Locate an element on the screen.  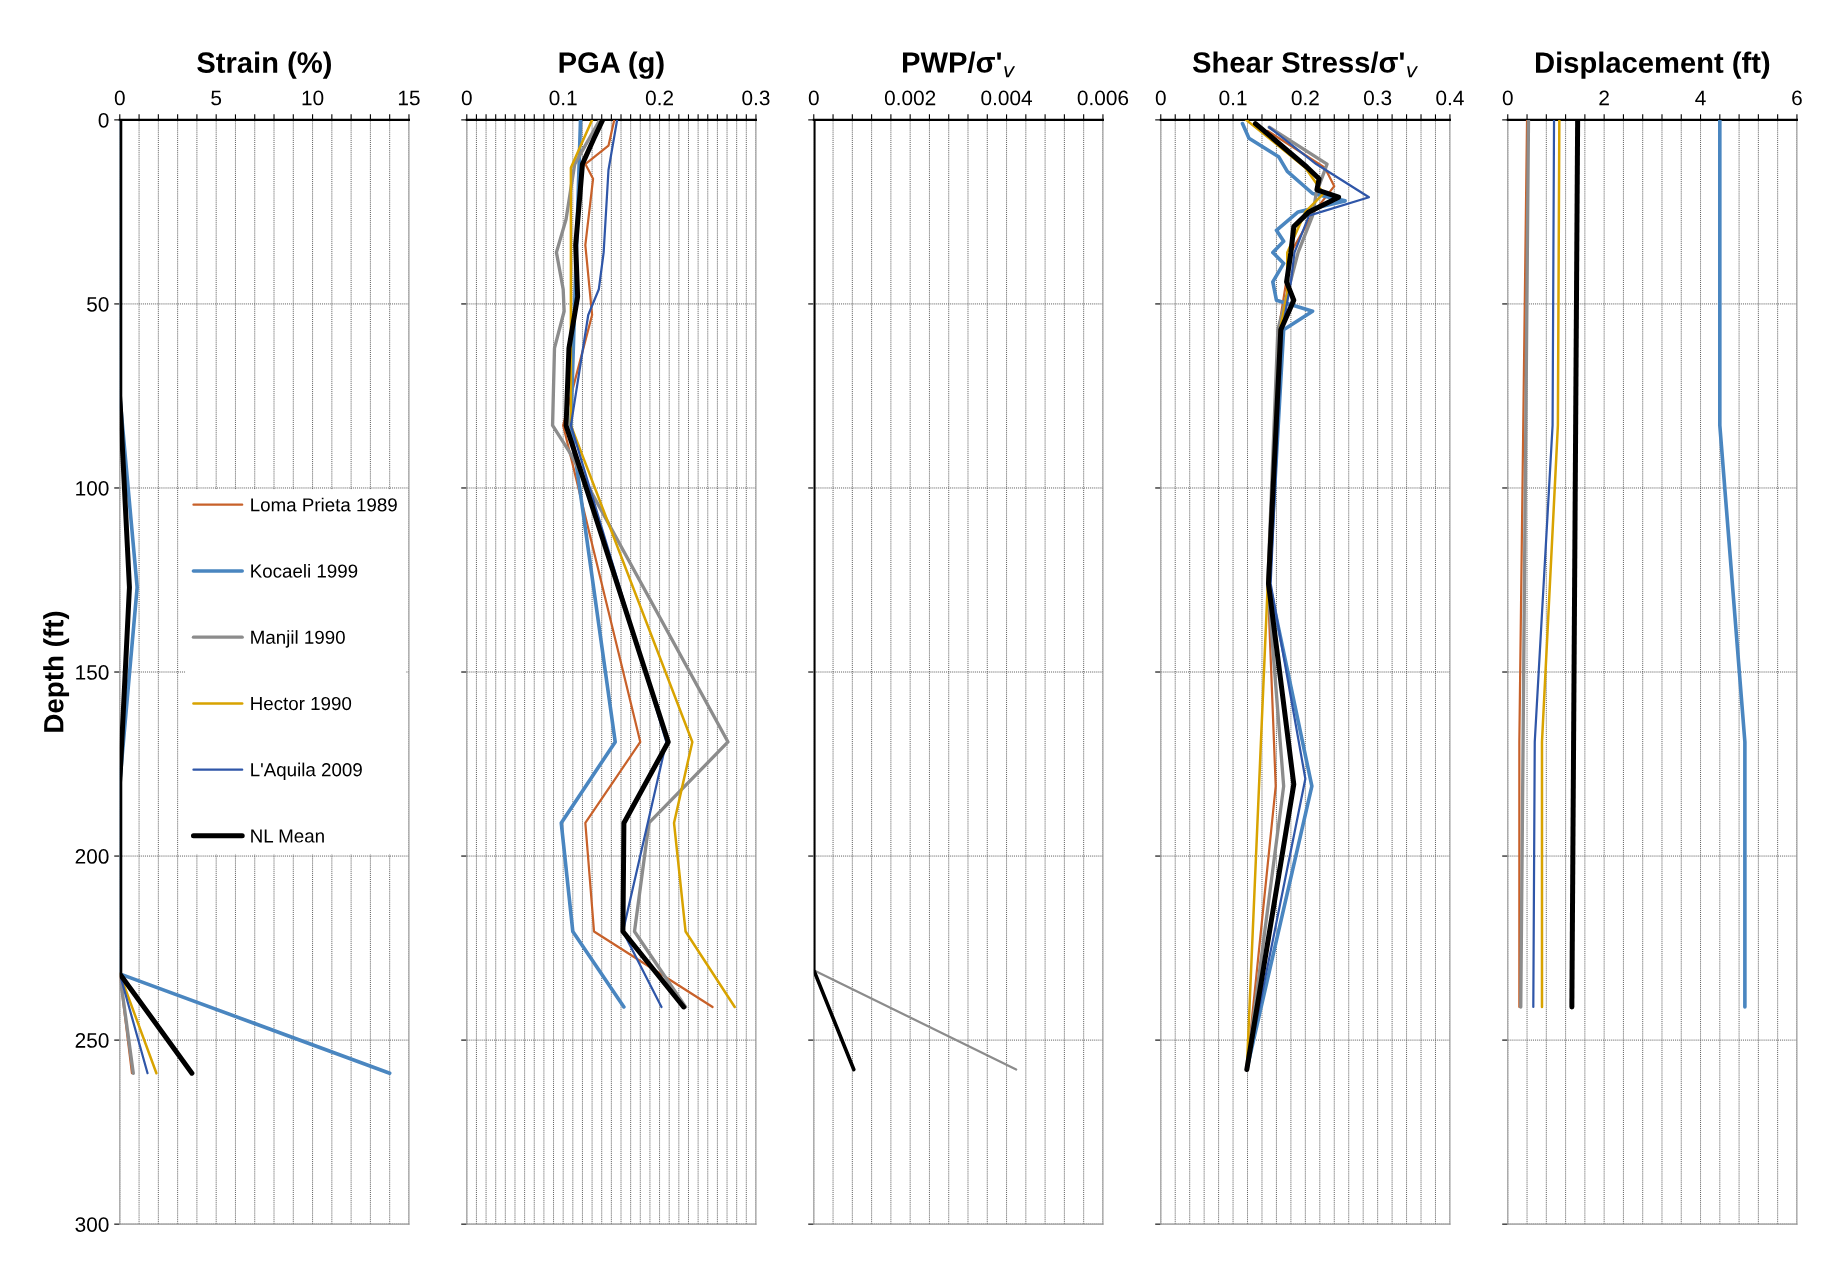
x-tick-label: 15 is located at coordinates (409, 98).